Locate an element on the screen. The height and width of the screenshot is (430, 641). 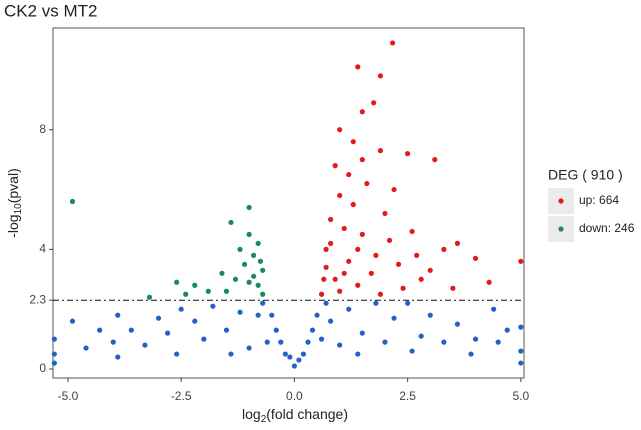
legend-label: down: 246 is located at coordinates (607, 228).